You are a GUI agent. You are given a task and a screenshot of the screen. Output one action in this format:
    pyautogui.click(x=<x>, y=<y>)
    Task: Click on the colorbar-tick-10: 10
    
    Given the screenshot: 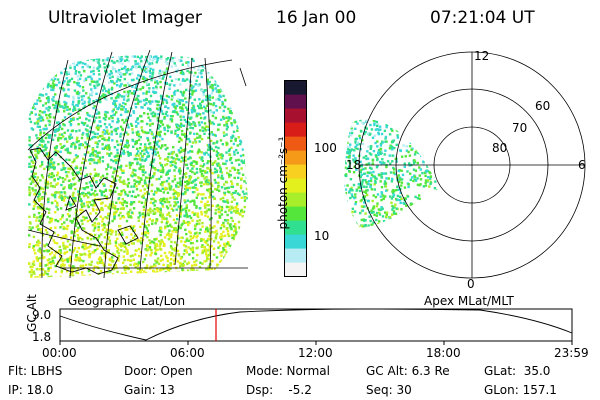 What is the action you would take?
    pyautogui.click(x=322, y=236)
    